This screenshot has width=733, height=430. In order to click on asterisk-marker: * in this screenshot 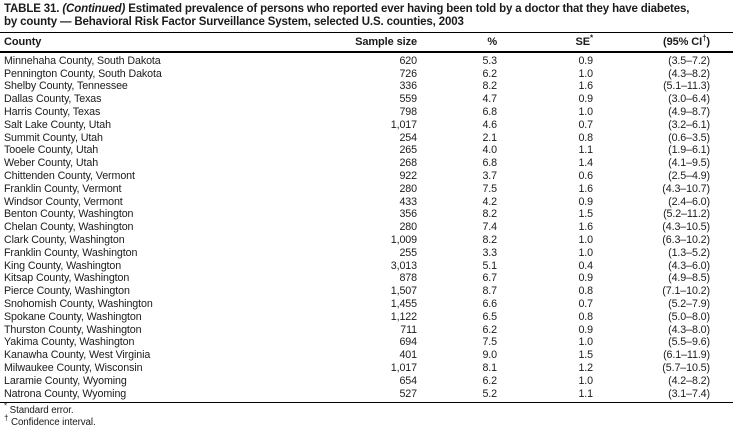, I will do `click(6, 407)`.